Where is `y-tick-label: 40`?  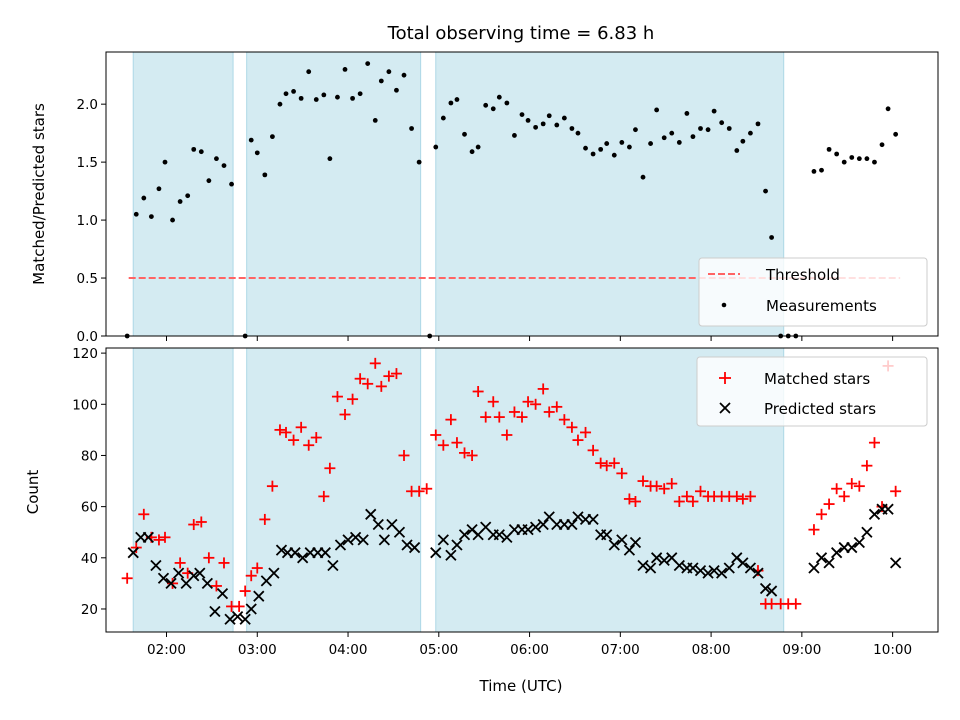 y-tick-label: 40 is located at coordinates (89, 559).